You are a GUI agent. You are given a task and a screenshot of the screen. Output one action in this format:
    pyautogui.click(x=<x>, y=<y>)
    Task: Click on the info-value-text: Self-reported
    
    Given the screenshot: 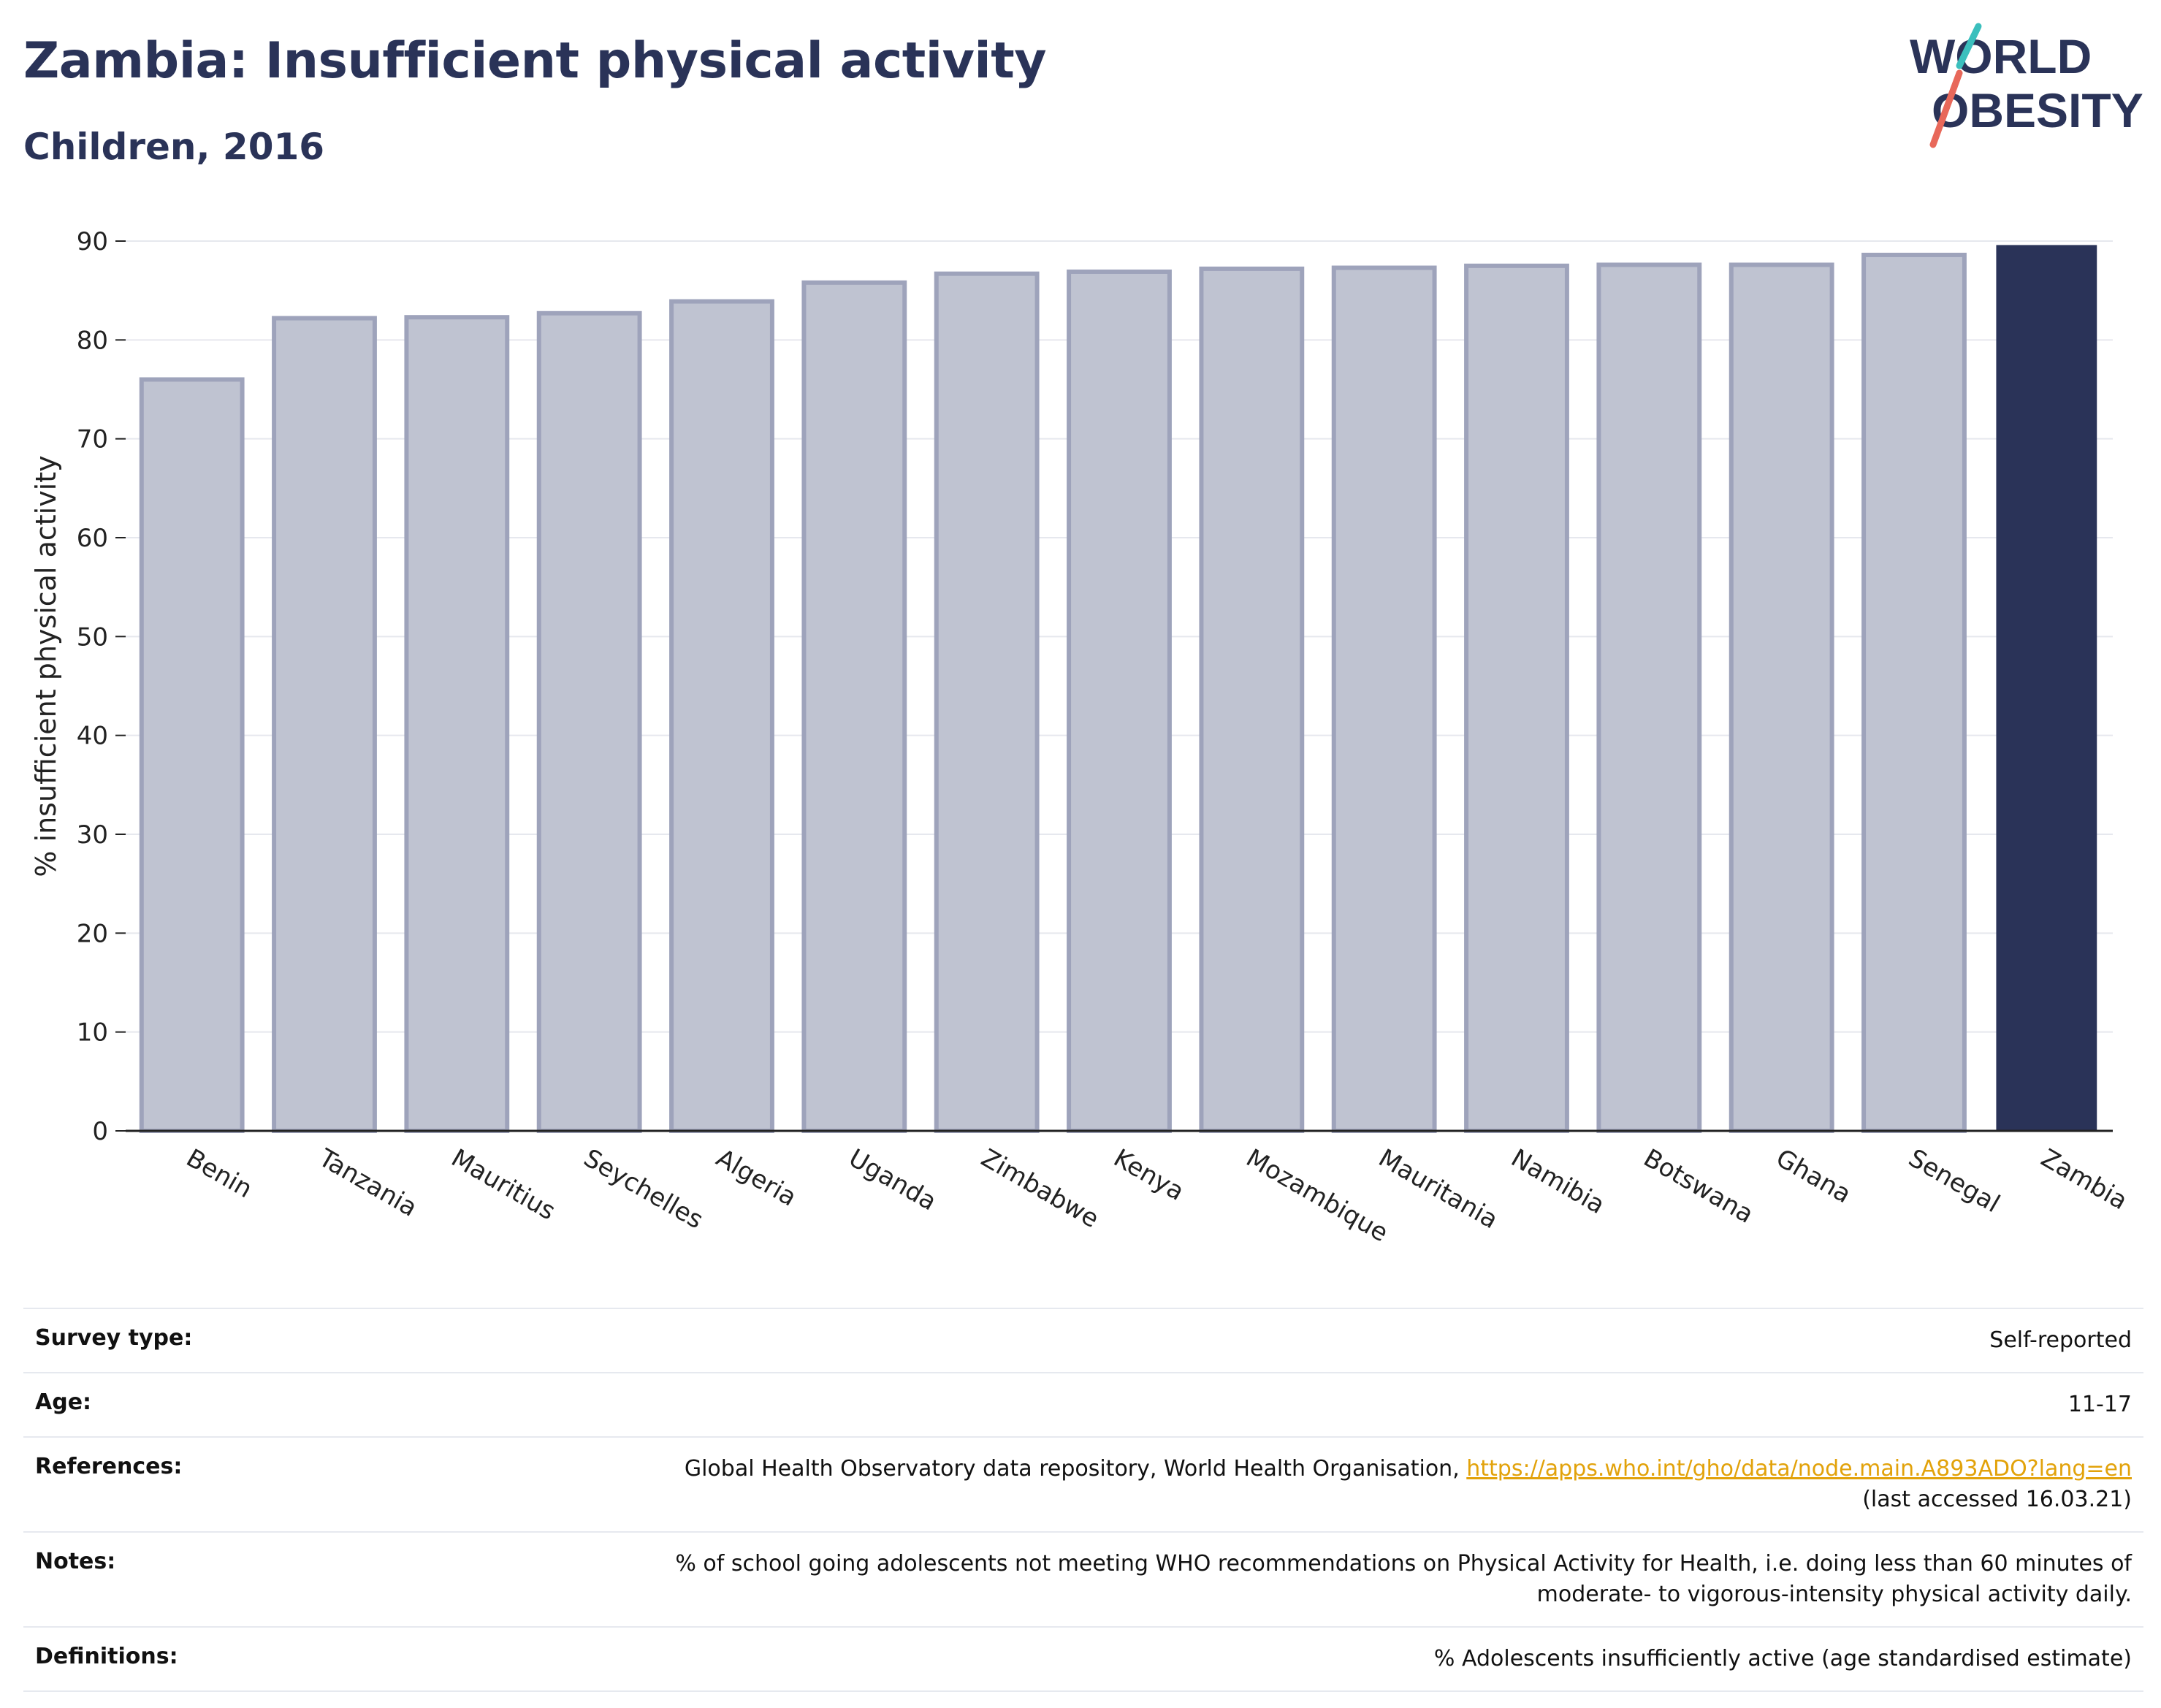 What is the action you would take?
    pyautogui.click(x=2061, y=1340)
    